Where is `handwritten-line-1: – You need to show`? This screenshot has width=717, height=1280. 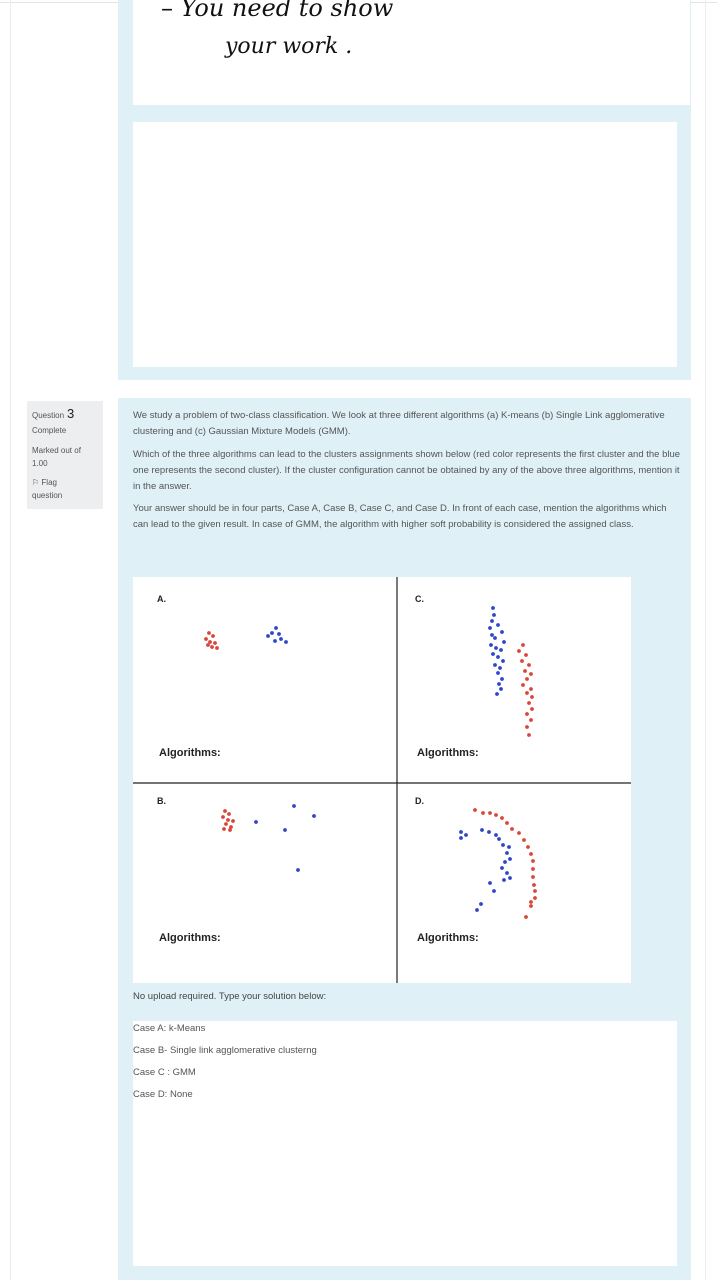
handwritten-line-1: – You need to show is located at coordinates (277, 11).